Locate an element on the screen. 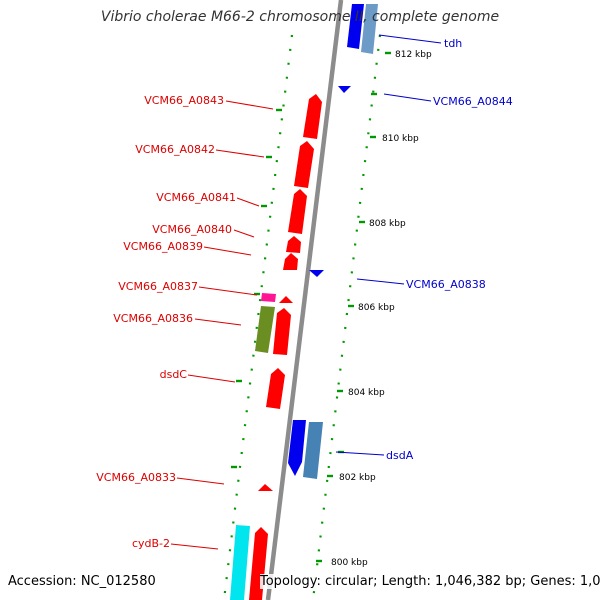 This screenshot has width=600, height=600. scale-label: 808 kbp is located at coordinates (387, 224).